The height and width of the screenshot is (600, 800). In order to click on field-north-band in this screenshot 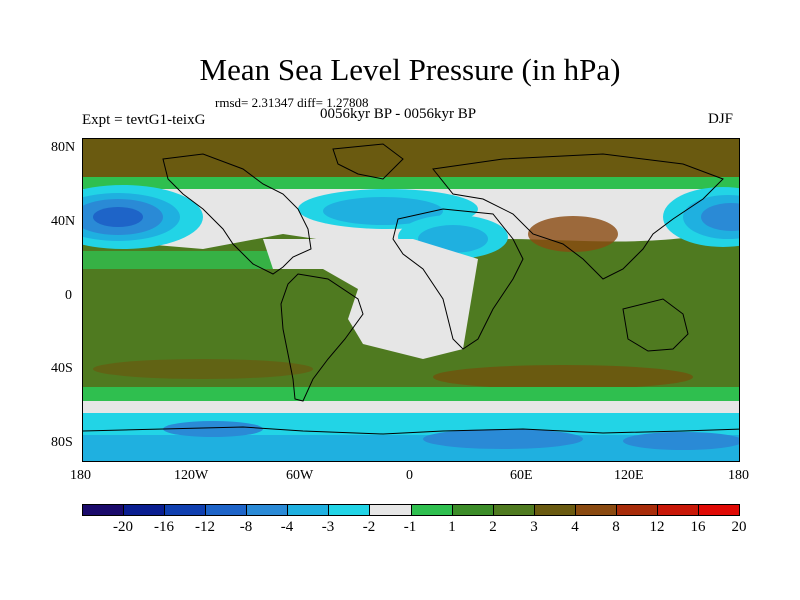, I will do `click(411, 184)`.